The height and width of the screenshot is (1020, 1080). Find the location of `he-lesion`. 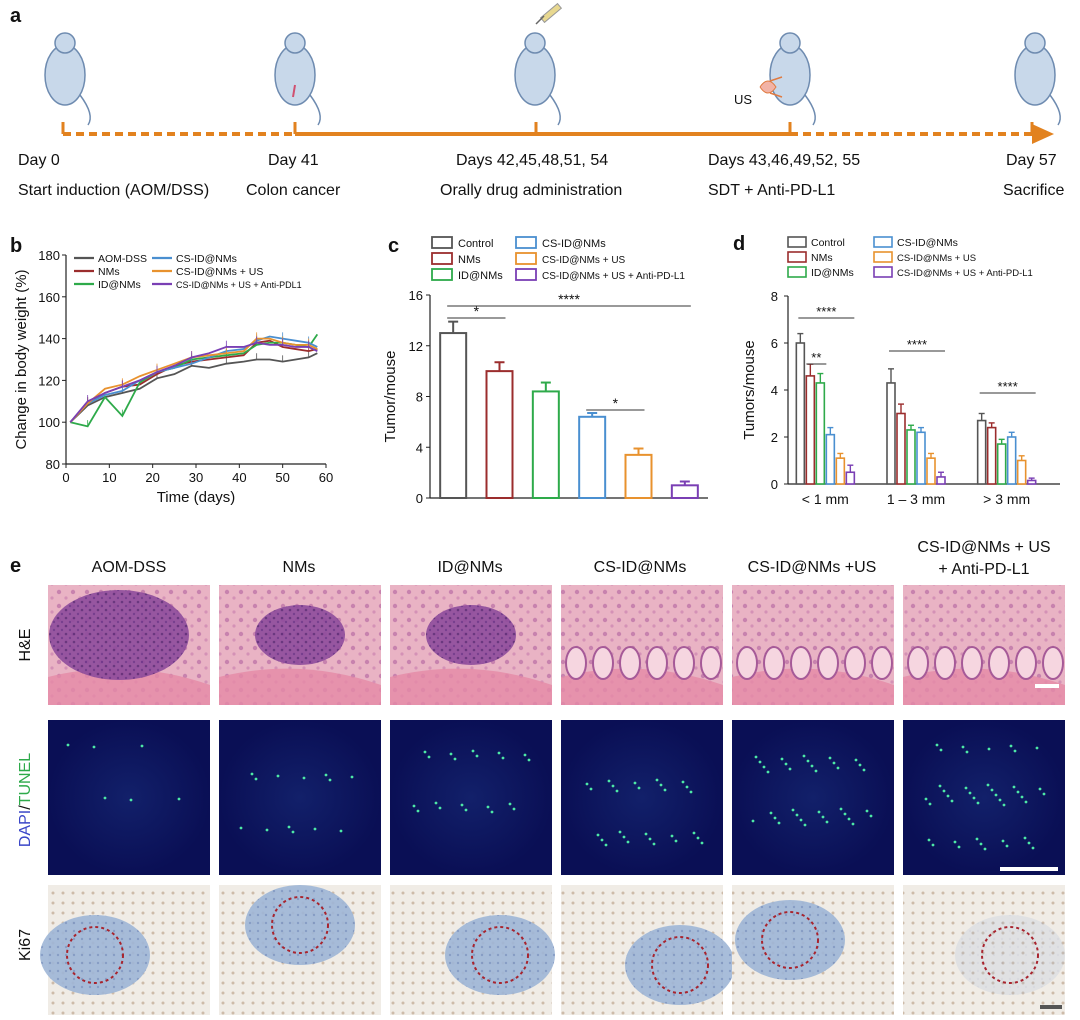

he-lesion is located at coordinates (300, 635).